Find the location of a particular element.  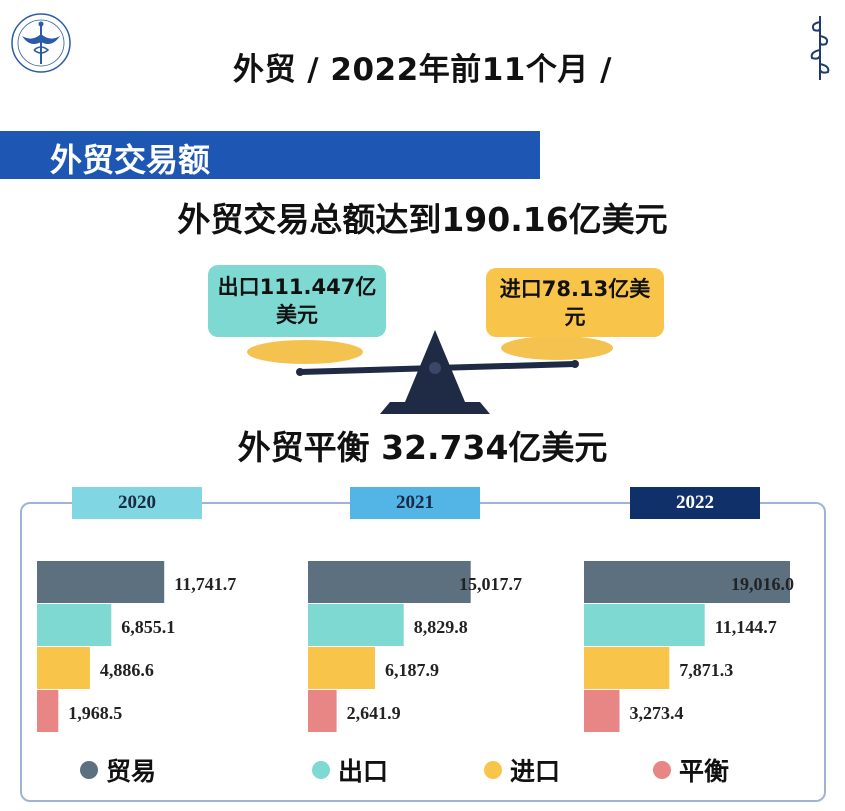

legend-label-balance: 平衡 is located at coordinates (704, 771).